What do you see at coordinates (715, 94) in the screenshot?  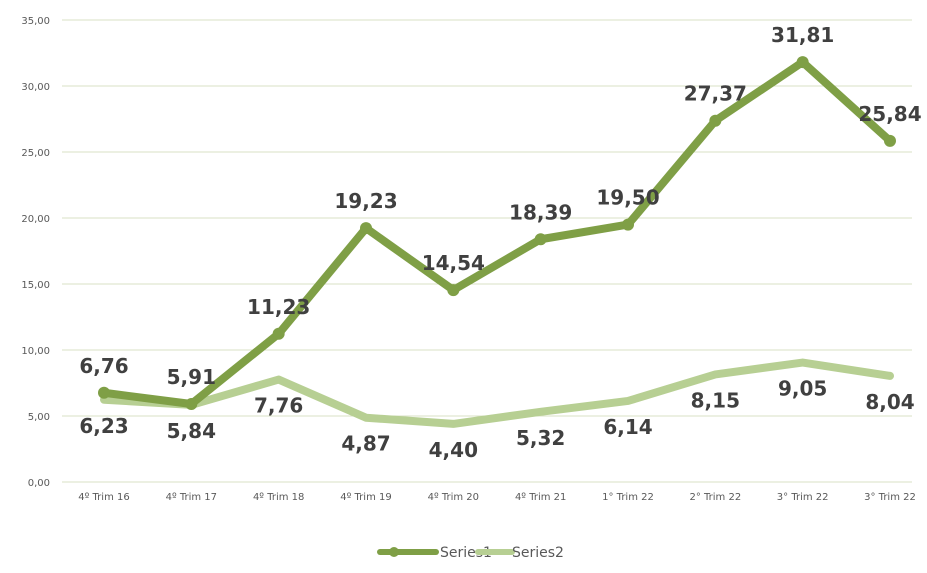 I see `series1-data-label: 27,37` at bounding box center [715, 94].